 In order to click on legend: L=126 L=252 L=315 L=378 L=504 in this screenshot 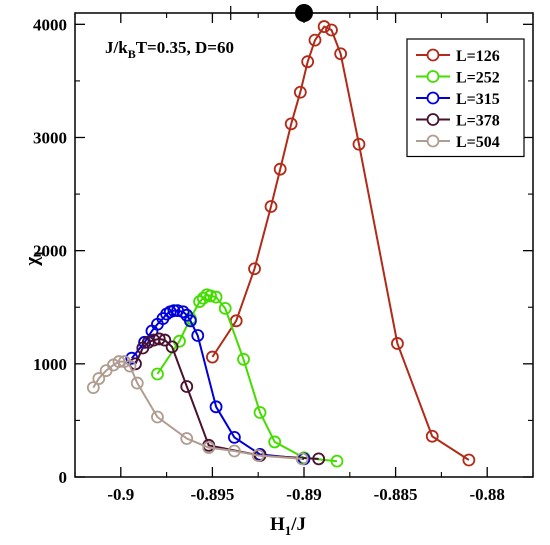, I will do `click(465, 98)`.